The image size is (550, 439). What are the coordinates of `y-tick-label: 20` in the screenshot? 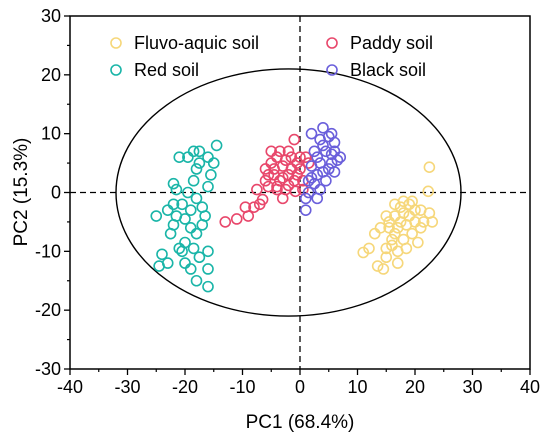 It's located at (51, 75).